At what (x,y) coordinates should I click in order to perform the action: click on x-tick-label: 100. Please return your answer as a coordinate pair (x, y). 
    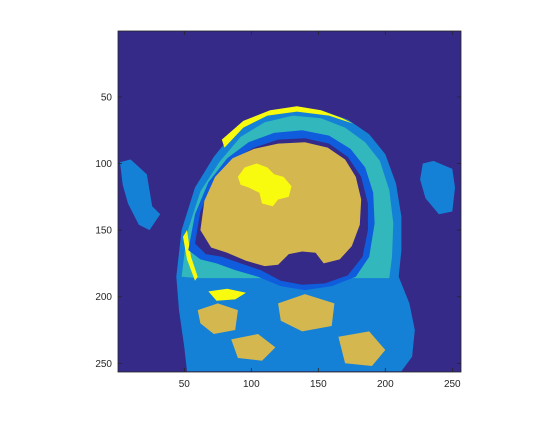
    Looking at the image, I should click on (251, 384).